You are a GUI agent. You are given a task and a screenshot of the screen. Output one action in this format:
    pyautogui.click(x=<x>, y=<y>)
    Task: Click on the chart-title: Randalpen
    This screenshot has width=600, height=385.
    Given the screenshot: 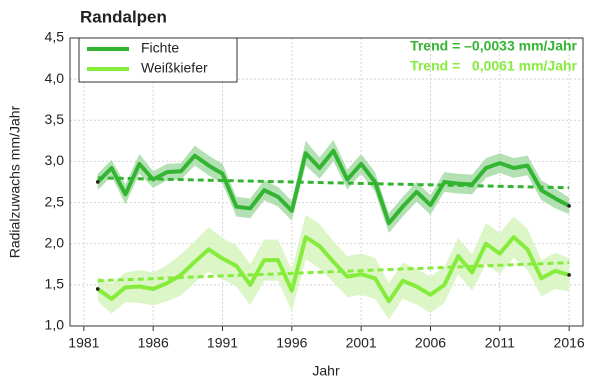 What is the action you would take?
    pyautogui.click(x=123, y=16)
    